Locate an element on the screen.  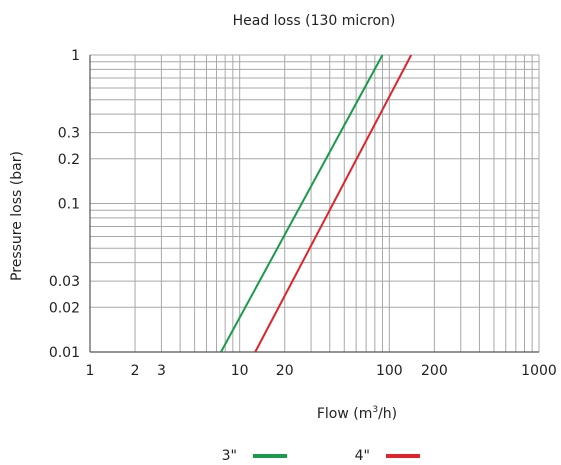
y-tick-label: 0.1 is located at coordinates (69, 205).